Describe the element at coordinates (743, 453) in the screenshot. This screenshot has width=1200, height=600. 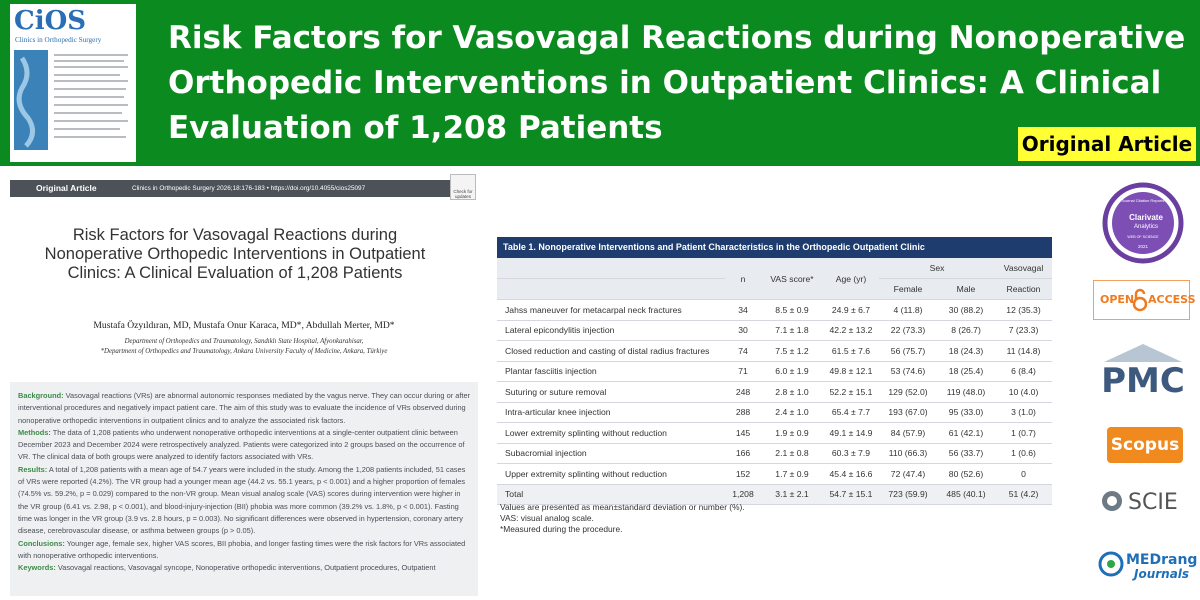
I see `table-cell: 166` at that location.